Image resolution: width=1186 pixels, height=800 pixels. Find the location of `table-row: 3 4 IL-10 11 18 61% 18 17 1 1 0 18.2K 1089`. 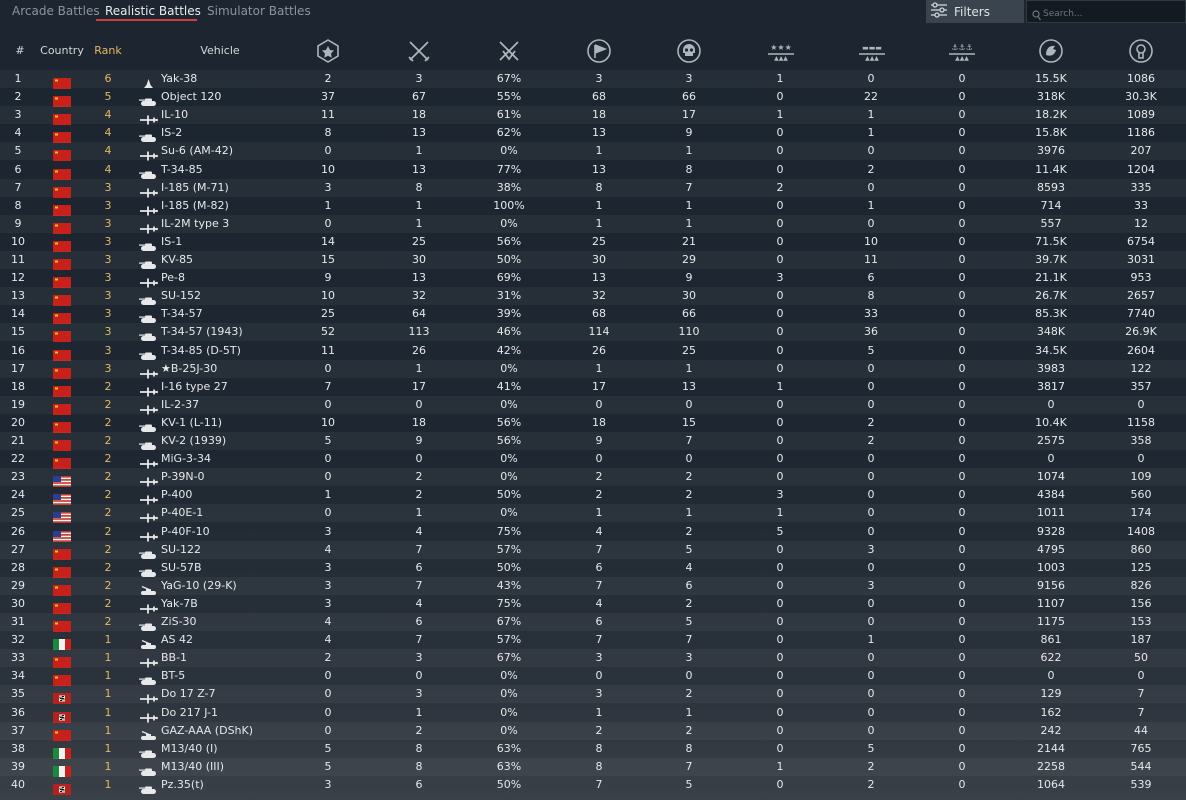

table-row: 3 4 IL-10 11 18 61% 18 17 1 1 0 18.2K 1089 is located at coordinates (593, 116).